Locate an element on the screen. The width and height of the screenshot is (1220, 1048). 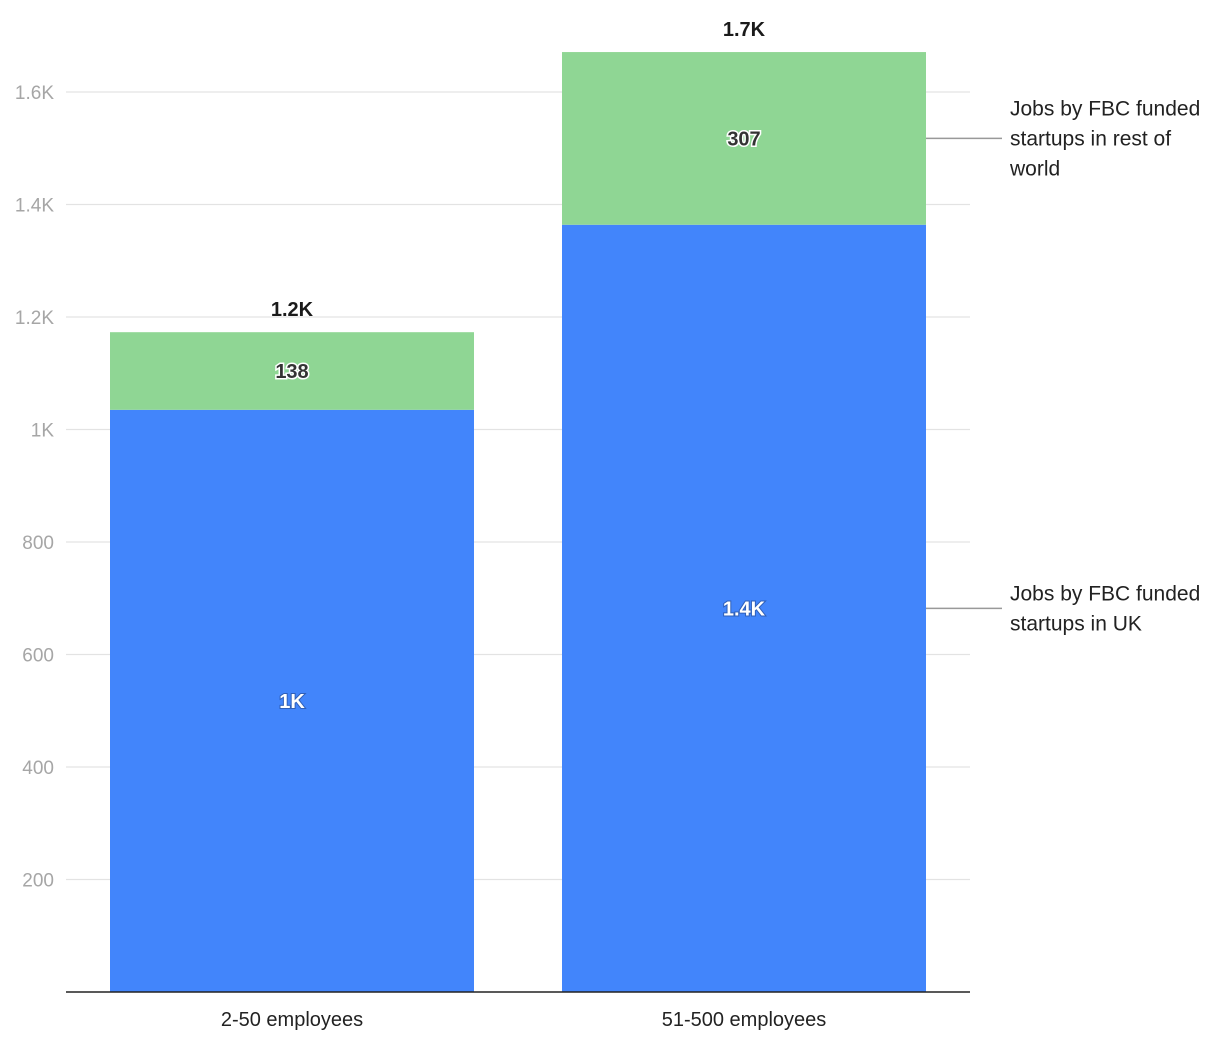
x-category-label: 51-500 employees is located at coordinates (744, 1020).